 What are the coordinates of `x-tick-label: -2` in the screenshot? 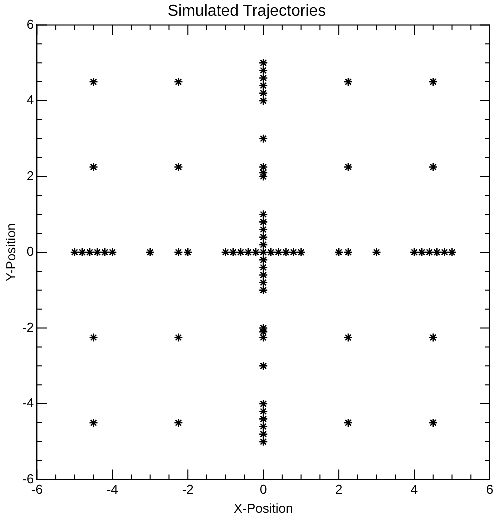 It's located at (188, 490).